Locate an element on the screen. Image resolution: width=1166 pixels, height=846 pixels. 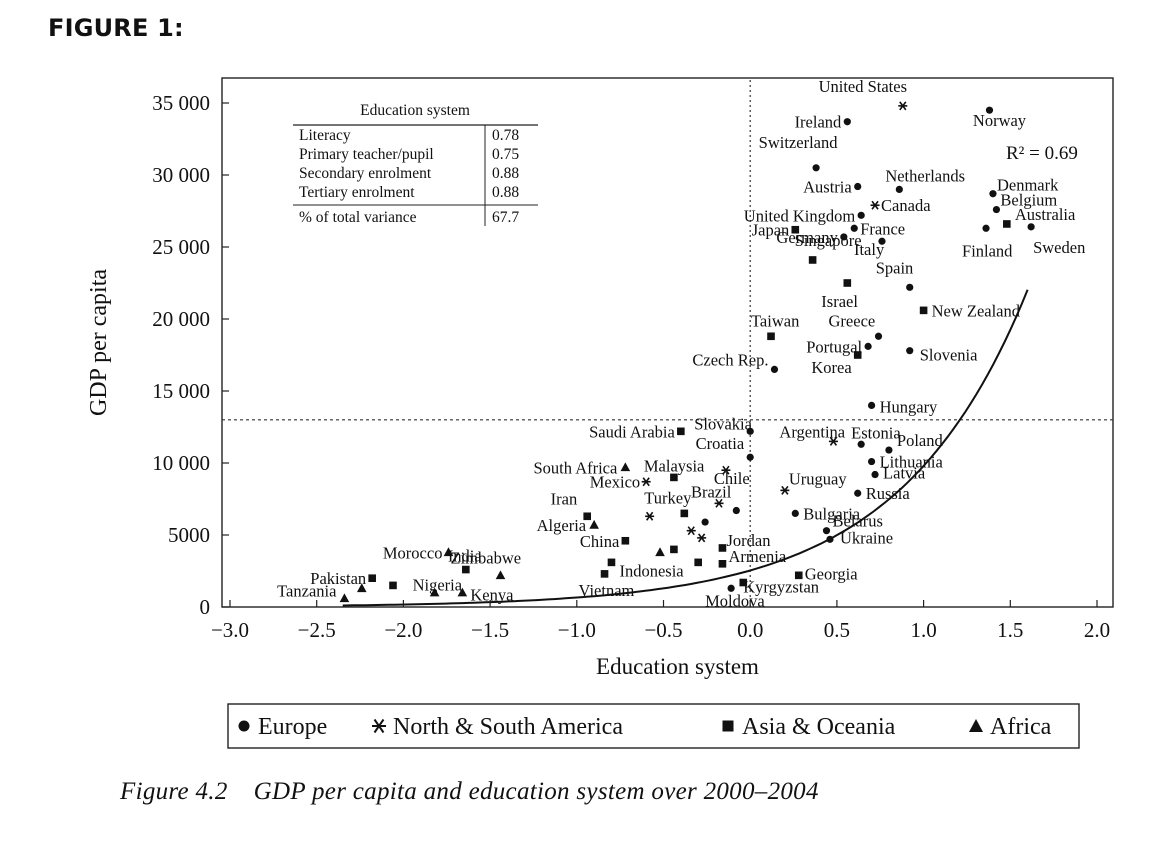
point-label: Singapore is located at coordinates (828, 240).